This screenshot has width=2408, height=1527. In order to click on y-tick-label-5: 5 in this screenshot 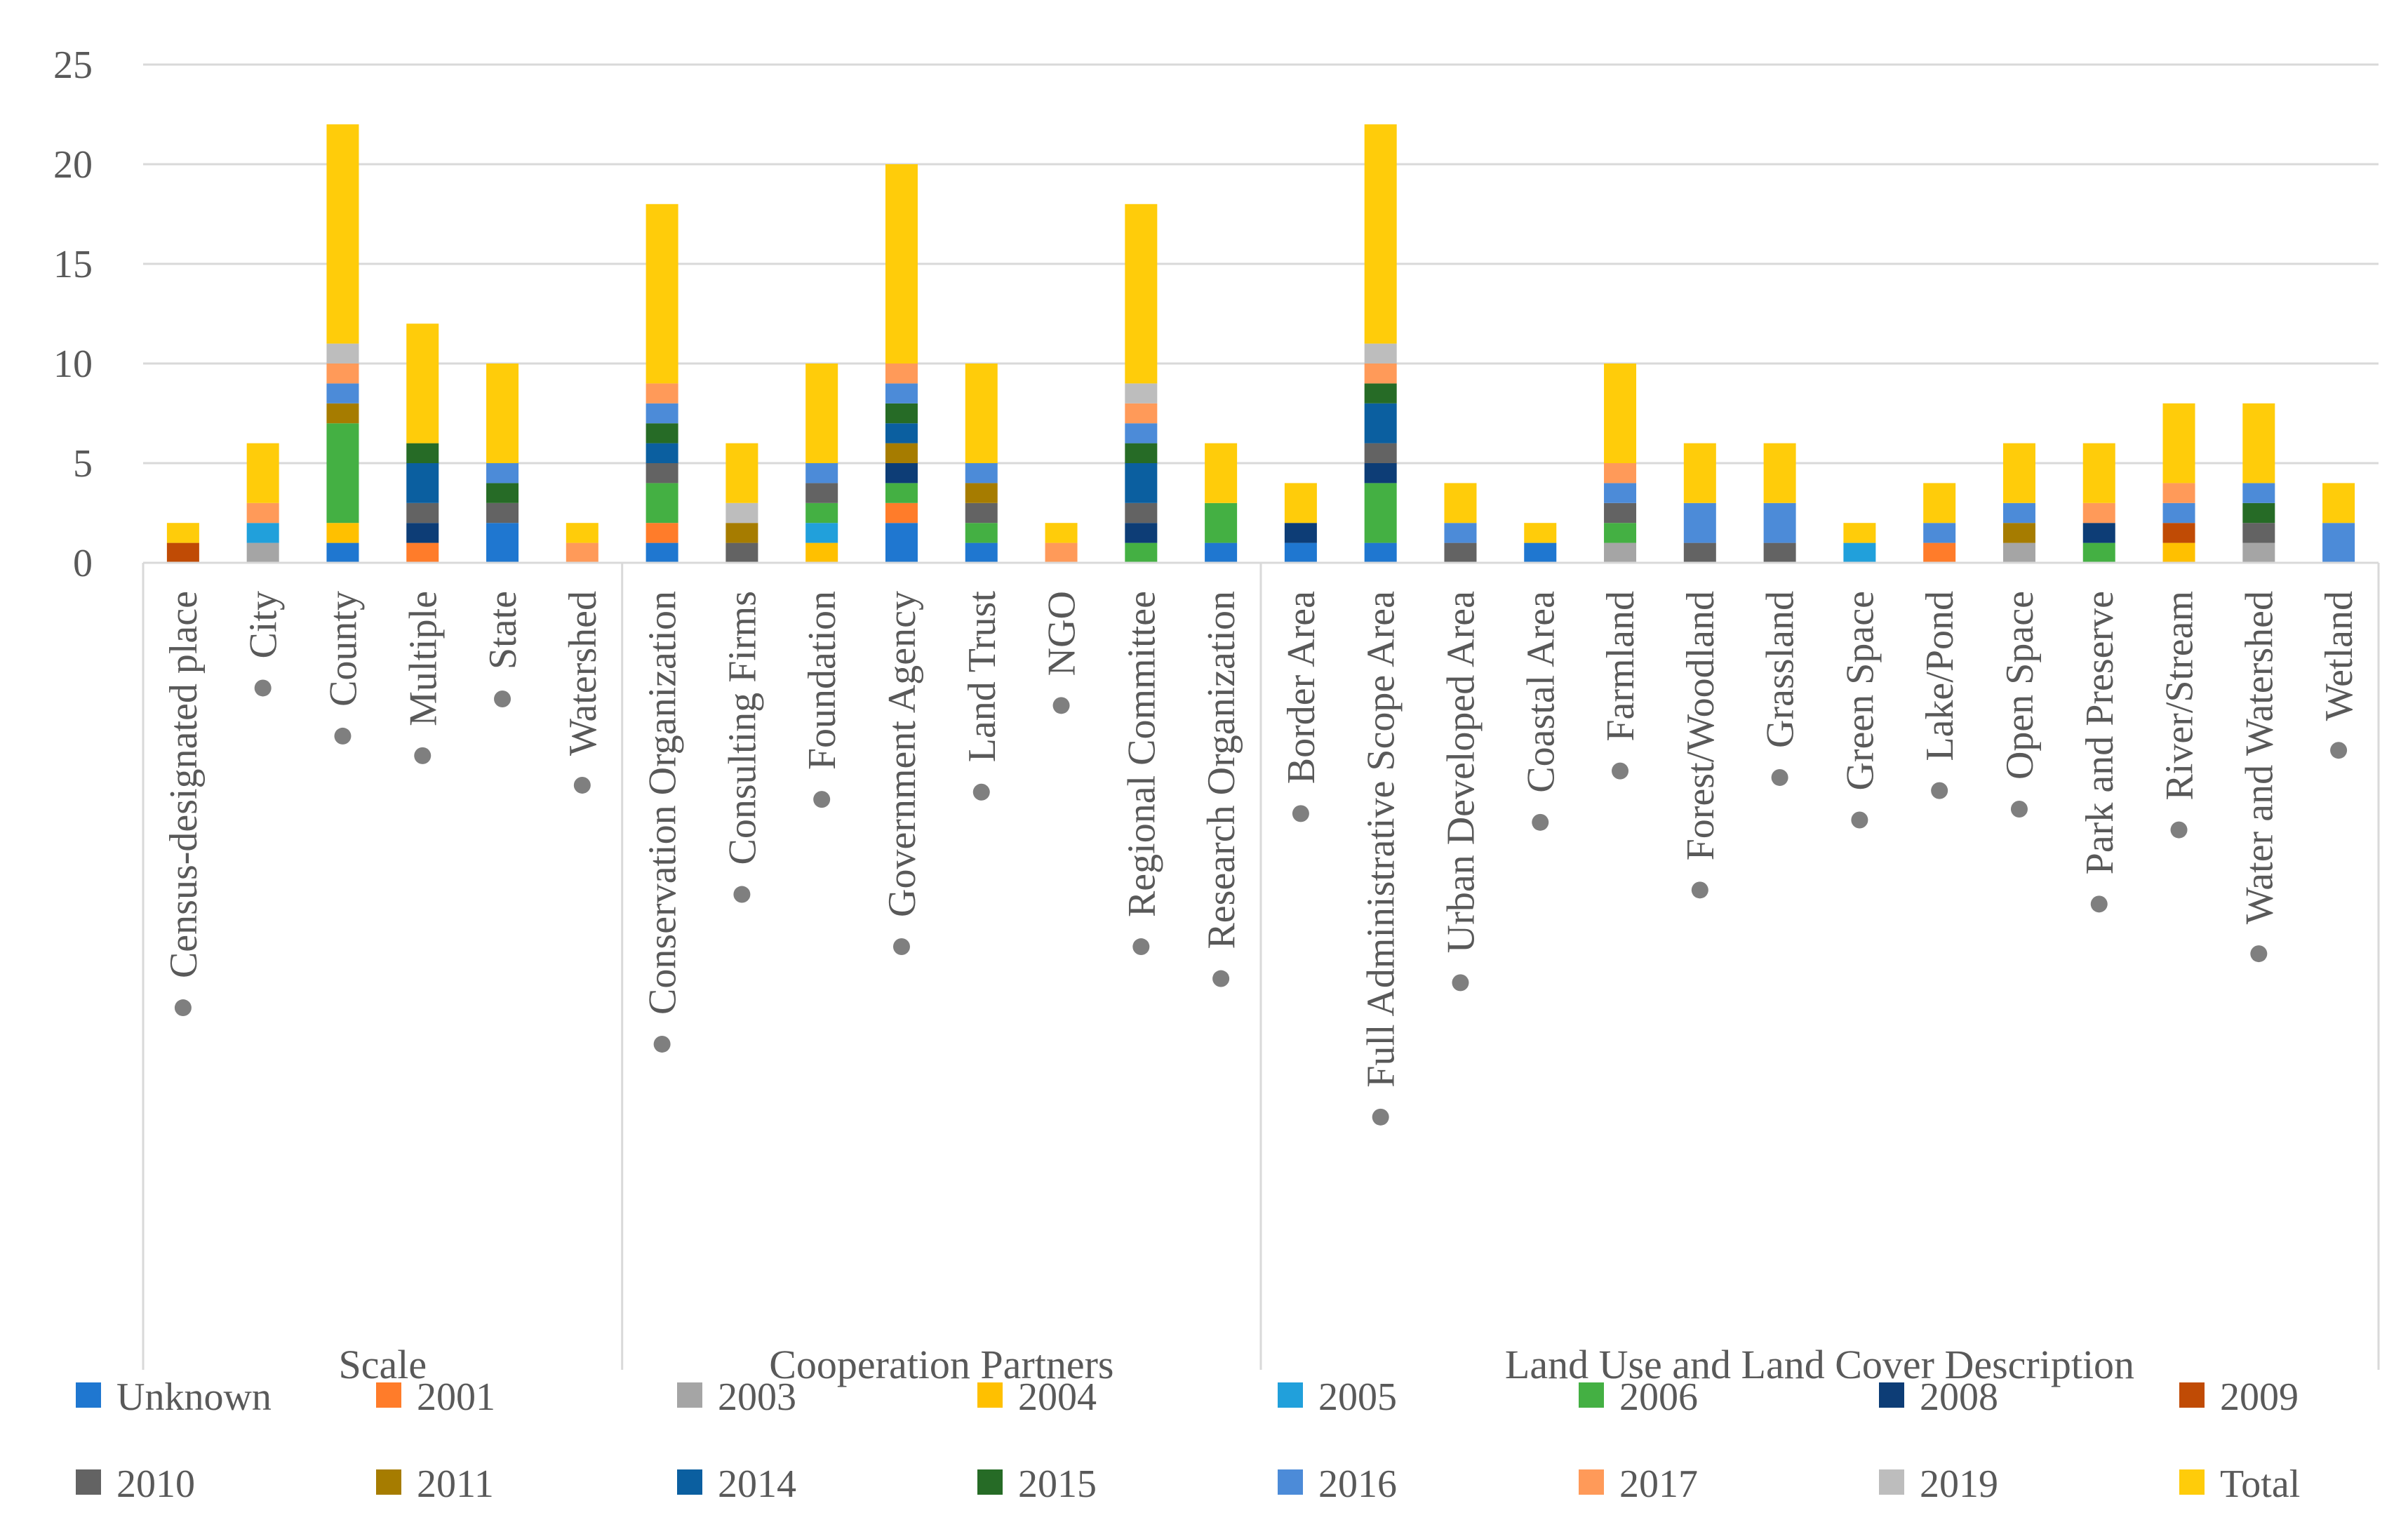, I will do `click(83, 464)`.